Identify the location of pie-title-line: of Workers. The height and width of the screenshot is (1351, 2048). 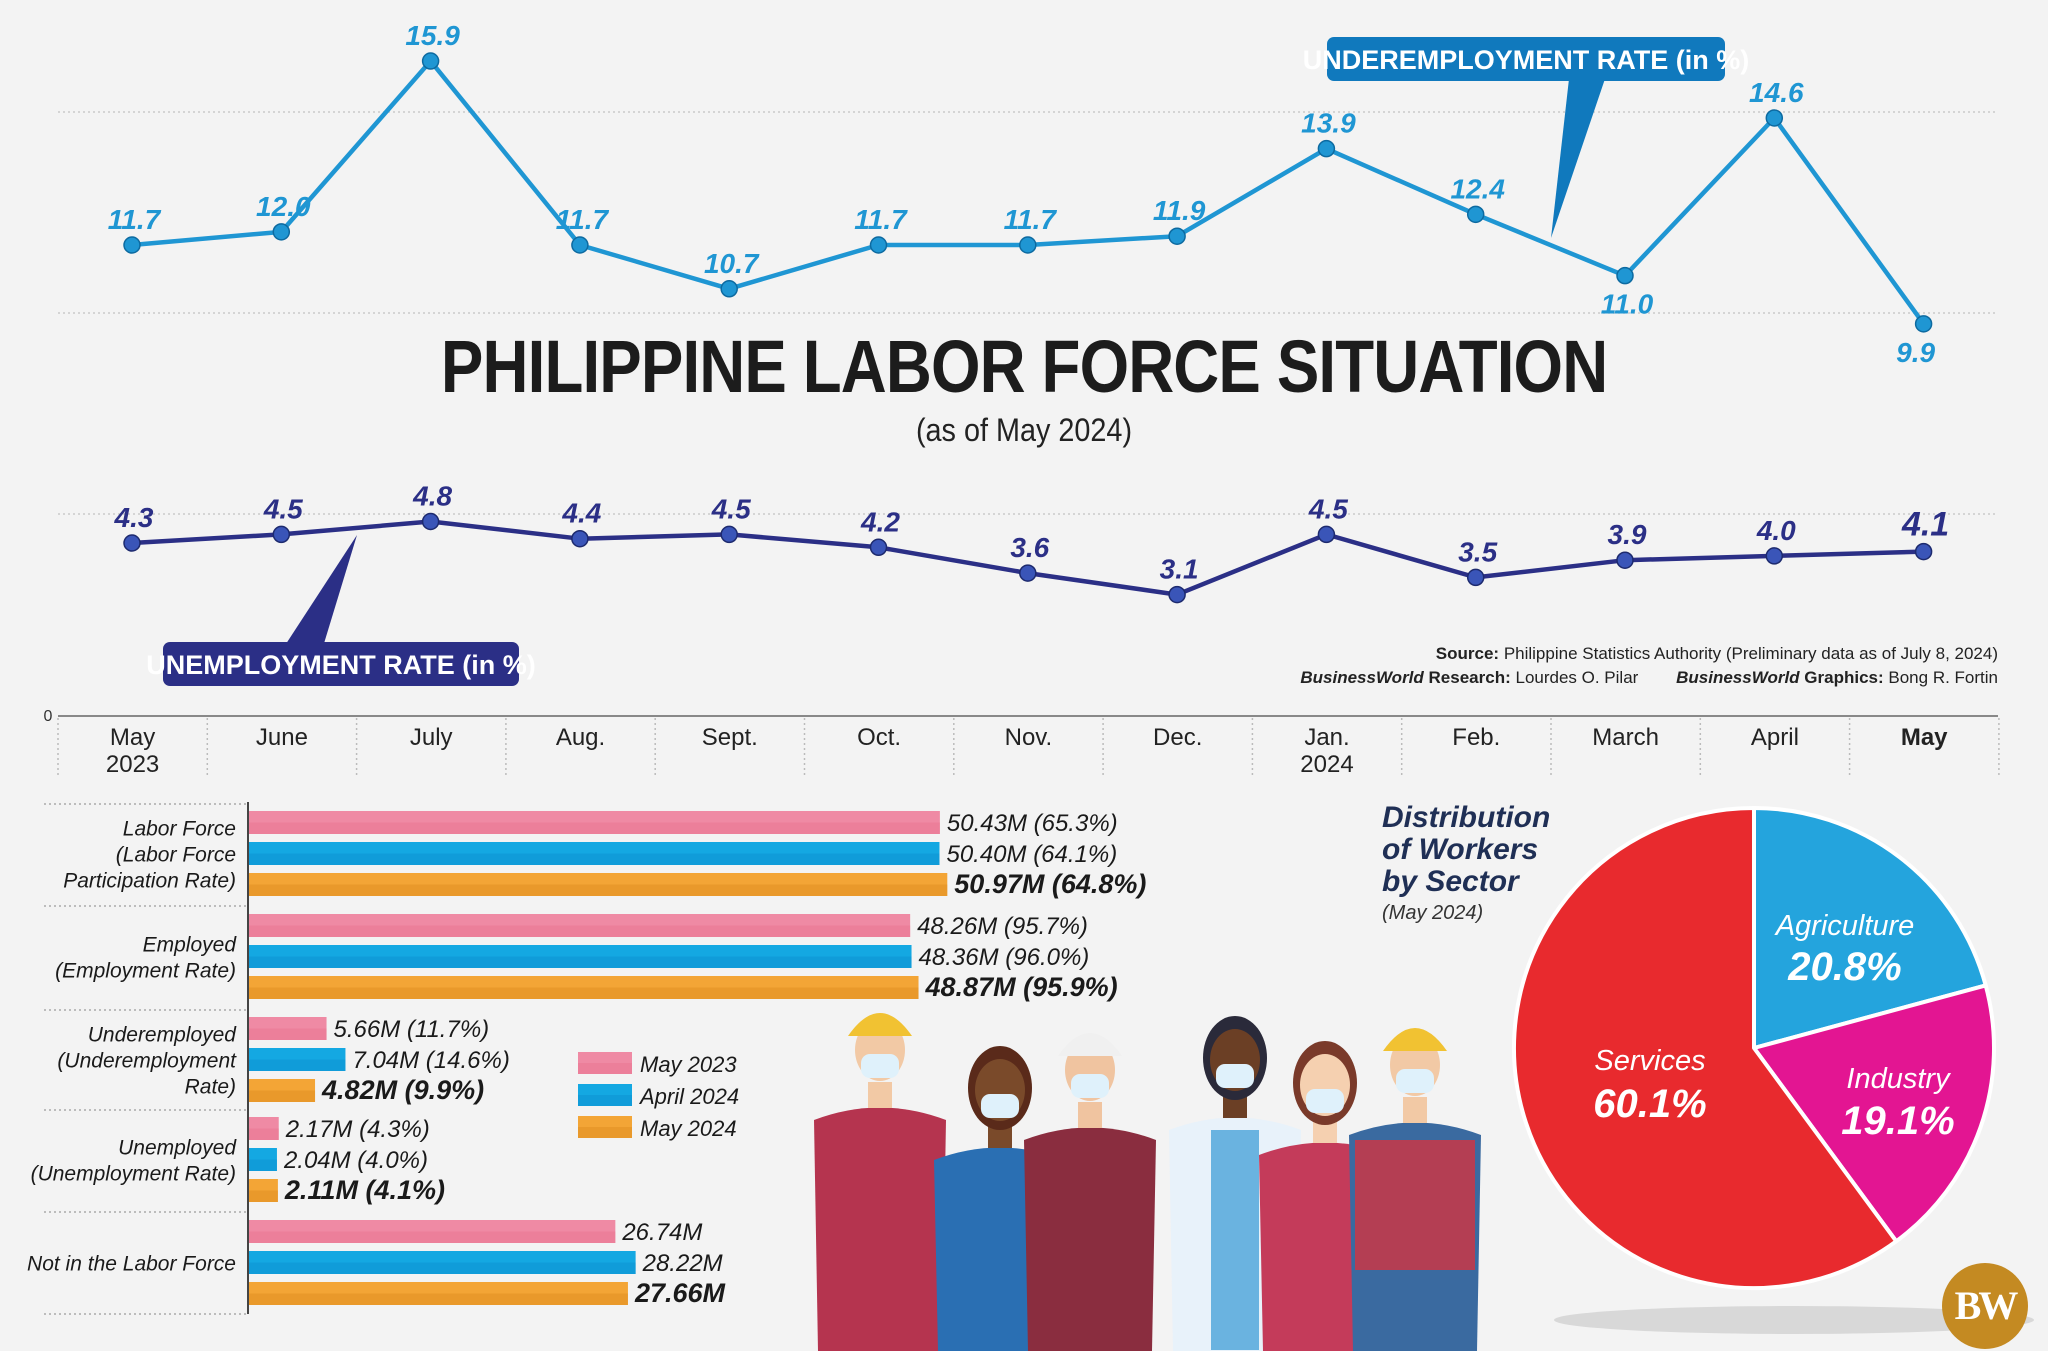
(1460, 849).